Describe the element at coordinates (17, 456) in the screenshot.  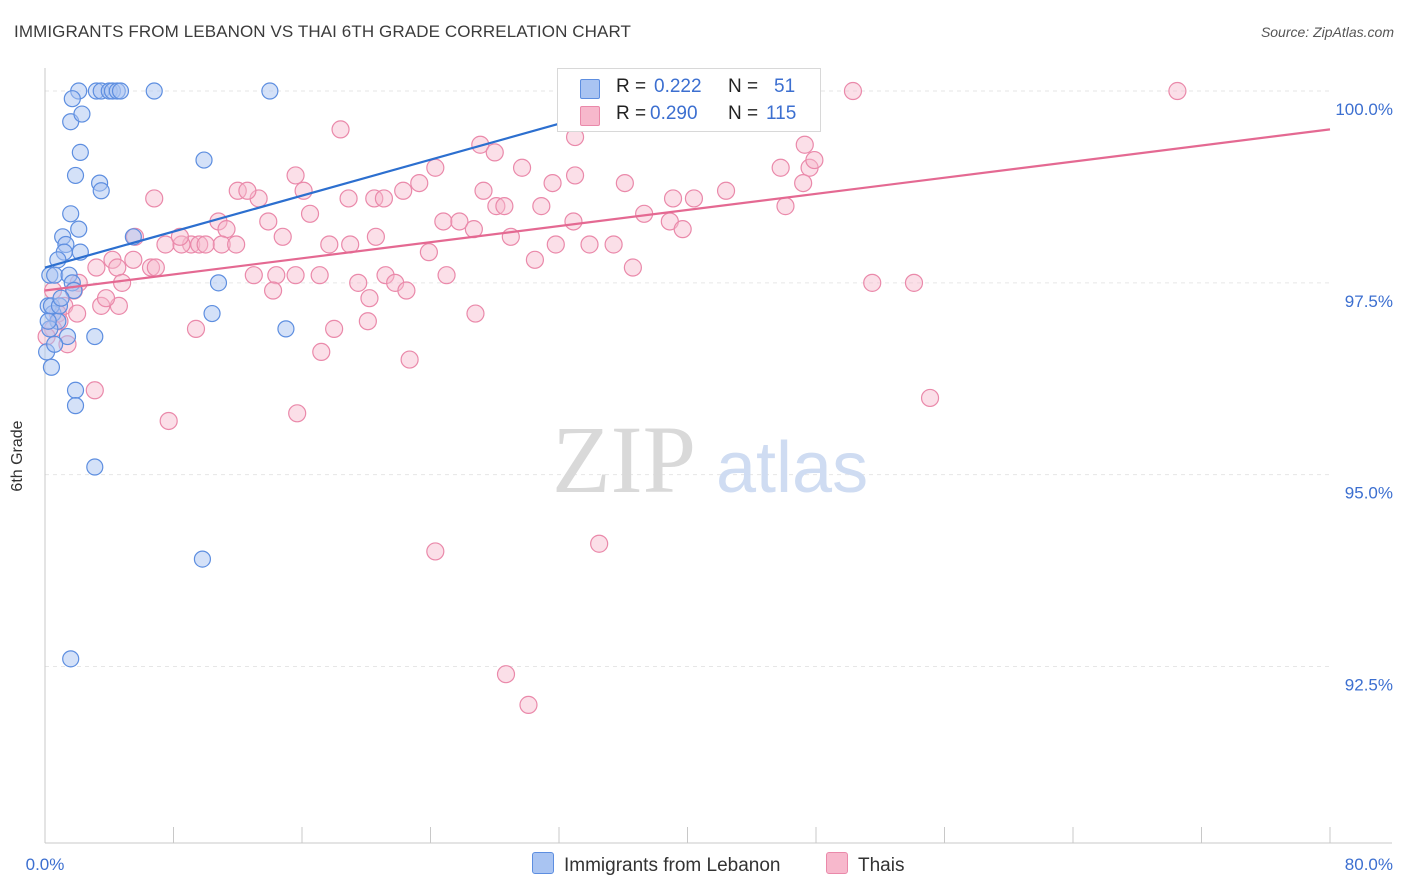
I see `y-axis-label: 6th Grade` at that location.